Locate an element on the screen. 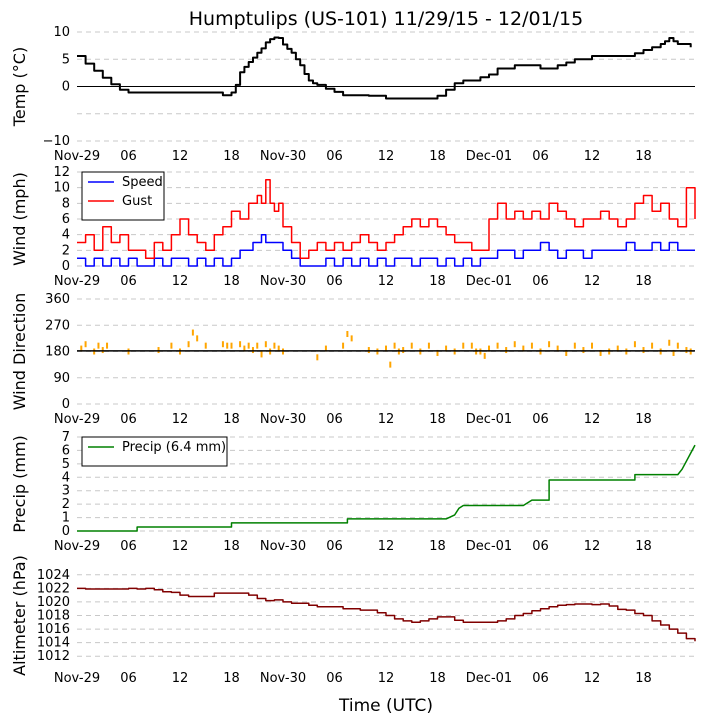 This screenshot has width=705, height=725. series-line-speed is located at coordinates (386, 250).